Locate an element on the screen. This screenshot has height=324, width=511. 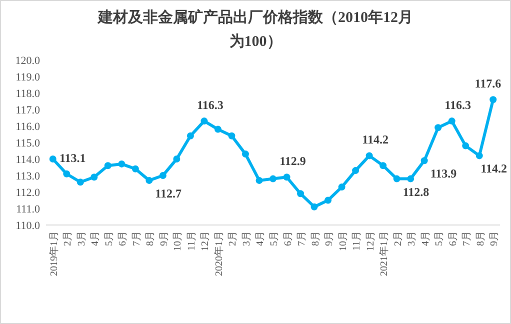
data-label: 117.6 is located at coordinates (488, 83).